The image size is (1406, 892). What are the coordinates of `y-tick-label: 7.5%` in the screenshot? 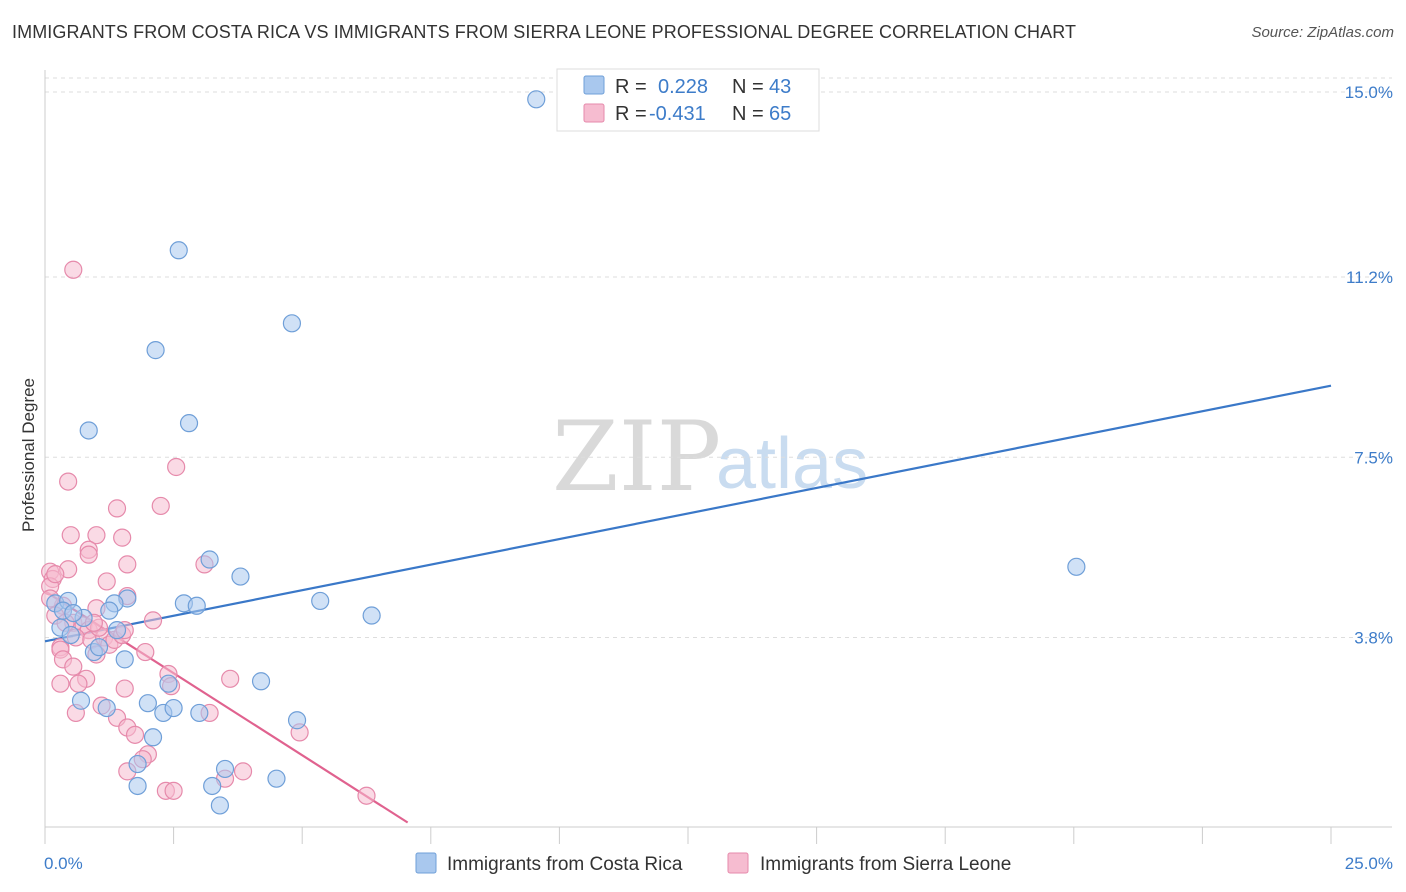 It's located at (1373, 457).